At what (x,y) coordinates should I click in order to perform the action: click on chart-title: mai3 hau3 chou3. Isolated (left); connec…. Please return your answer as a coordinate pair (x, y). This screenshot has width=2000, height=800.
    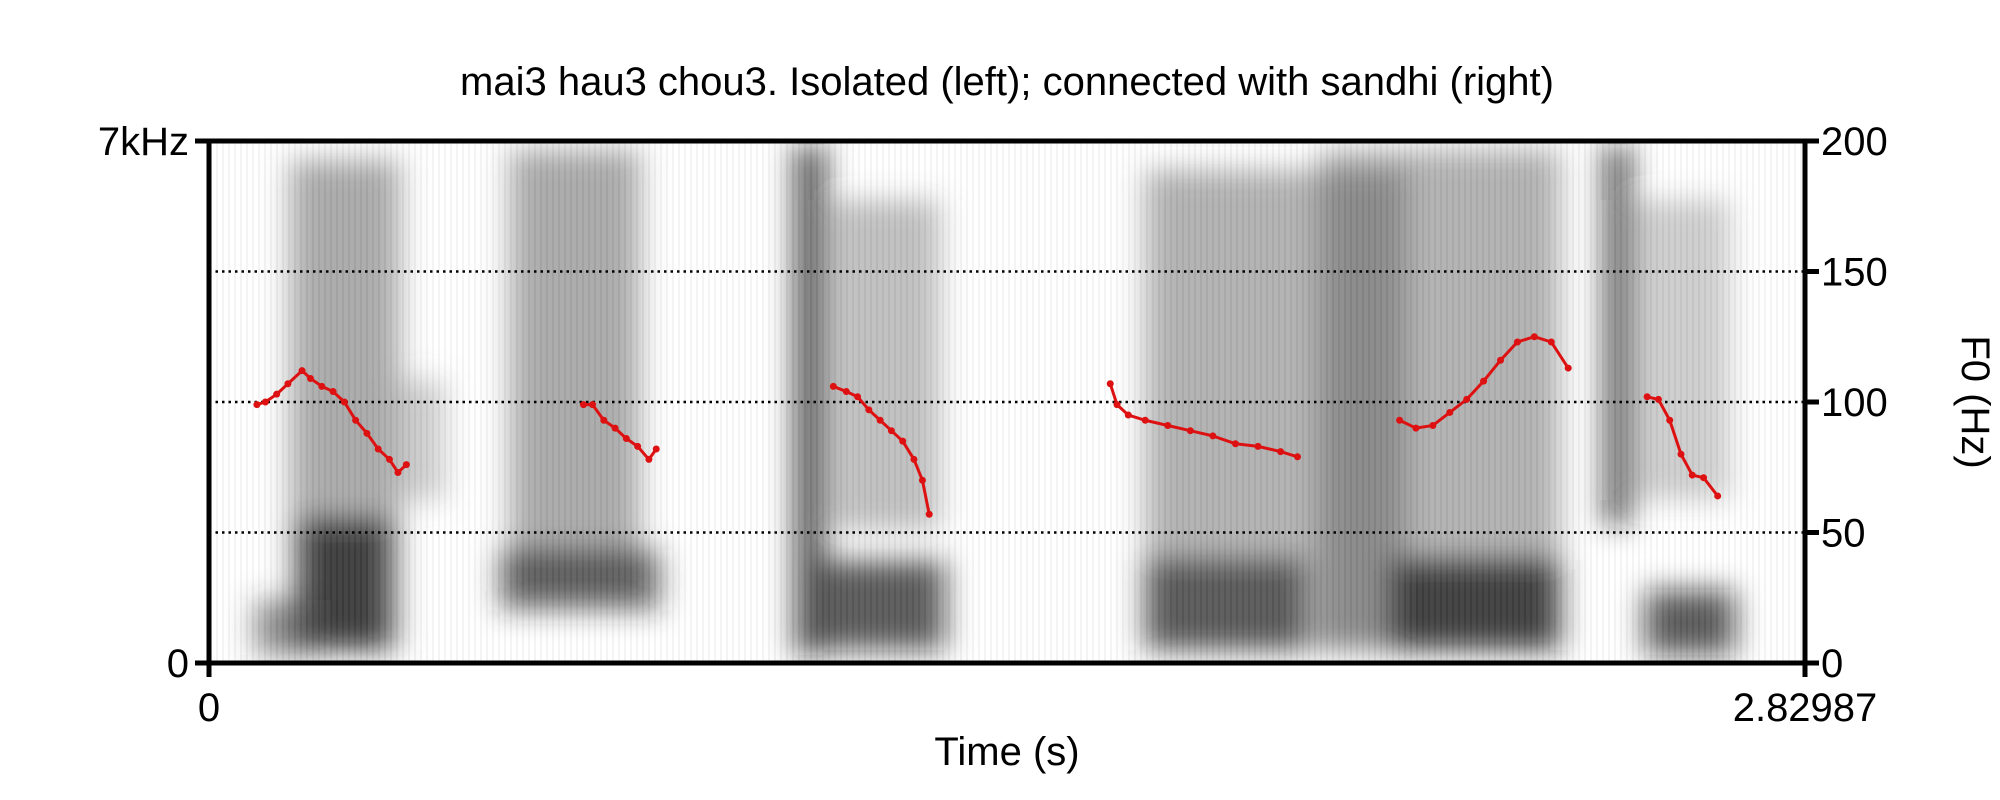
    Looking at the image, I should click on (1007, 82).